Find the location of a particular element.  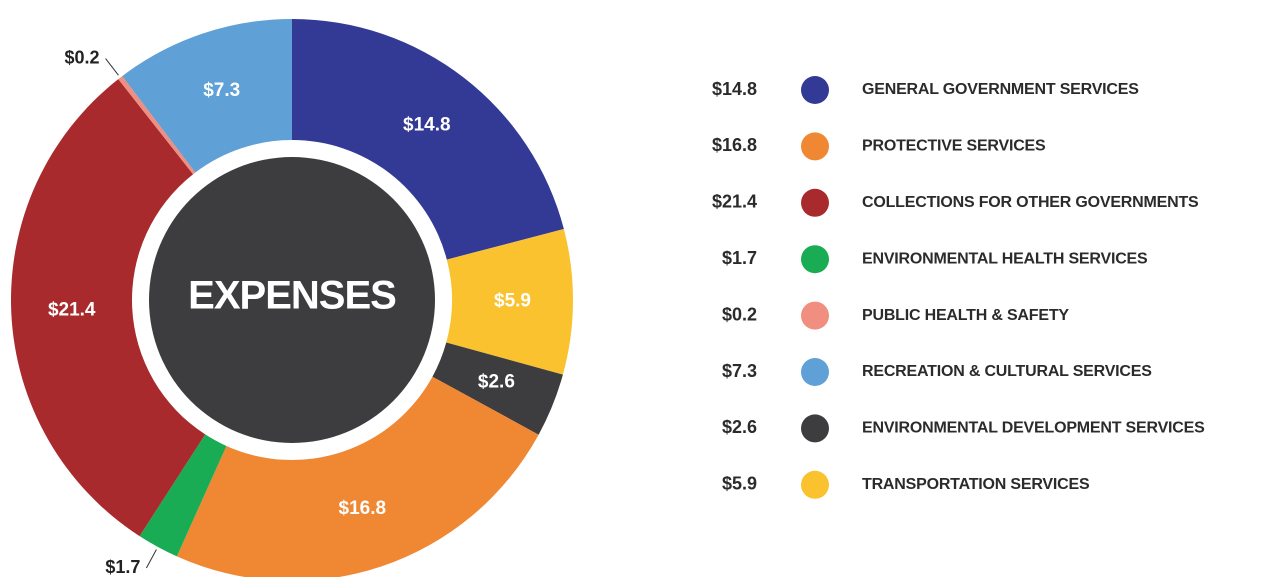

center-label: EXPENSES is located at coordinates (292, 296).